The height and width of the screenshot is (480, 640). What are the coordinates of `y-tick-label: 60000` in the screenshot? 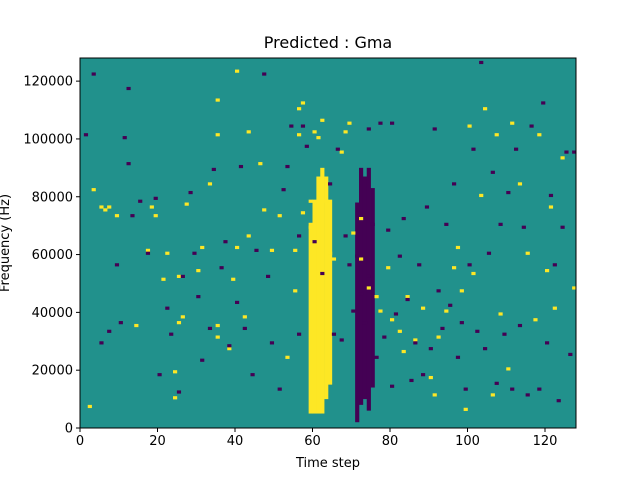 It's located at (52, 255).